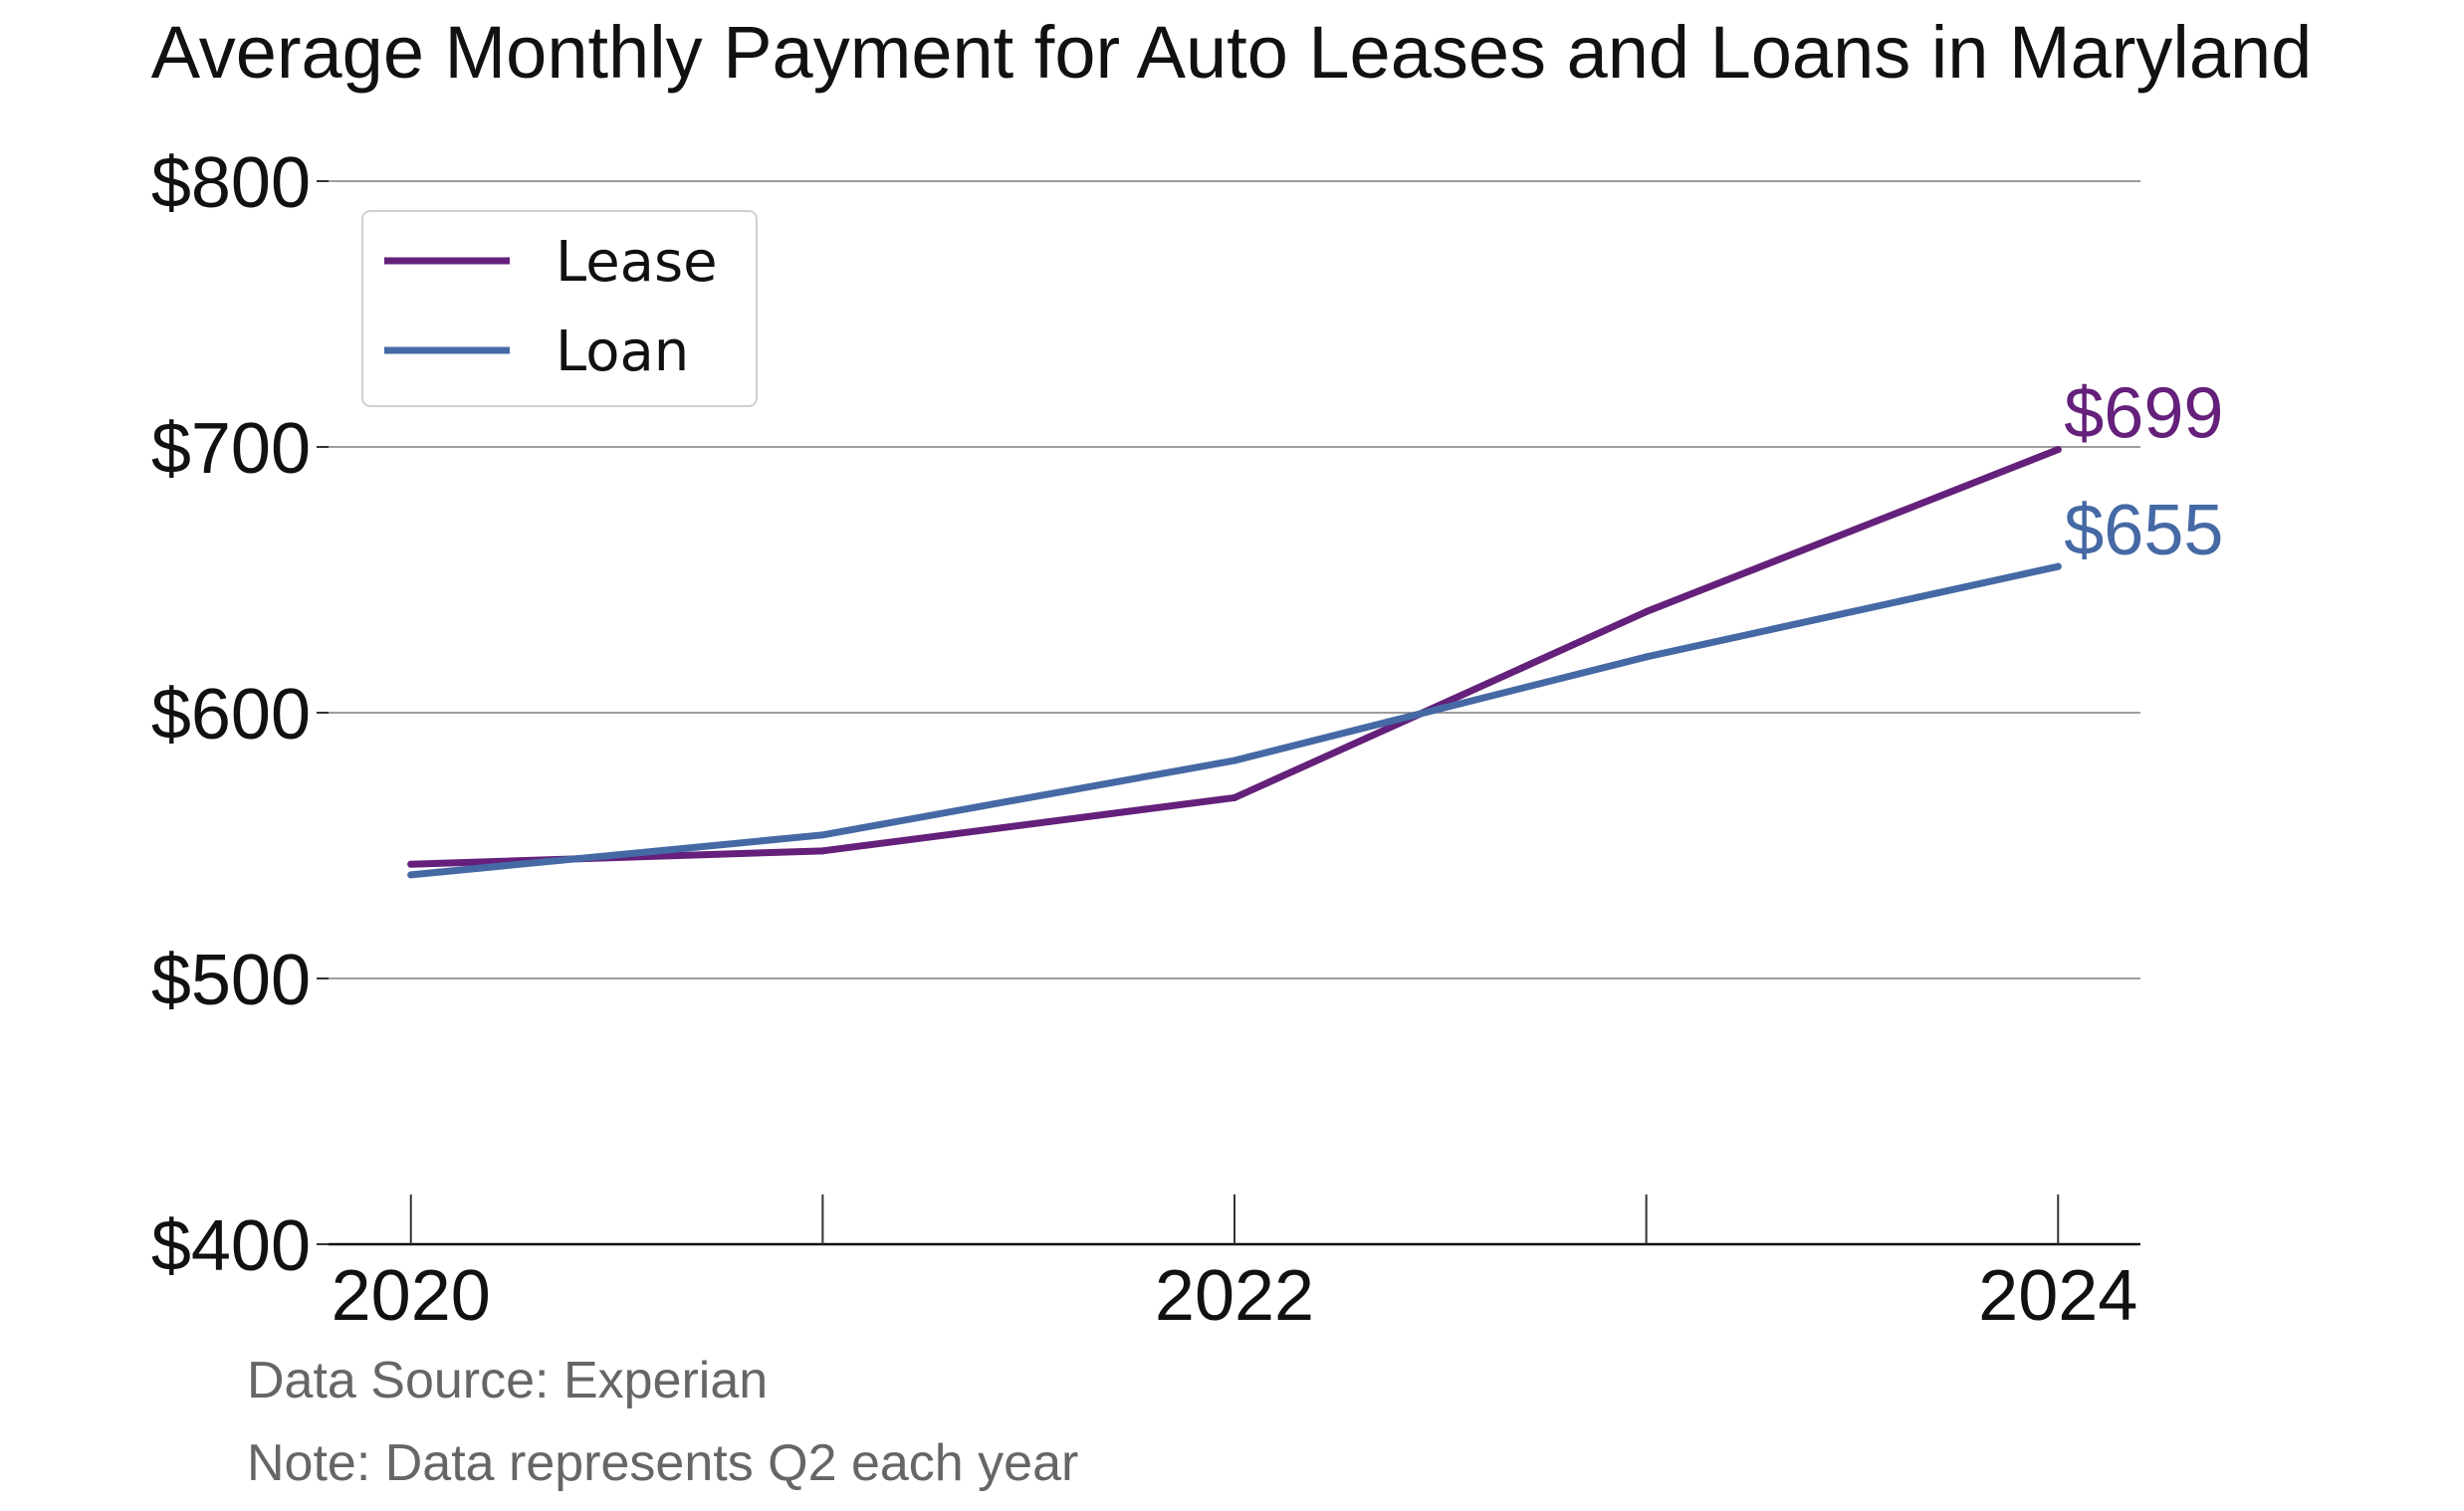 This screenshot has height=1511, width=2464. What do you see at coordinates (1234, 760) in the screenshot?
I see `data-point-loan-2022` at bounding box center [1234, 760].